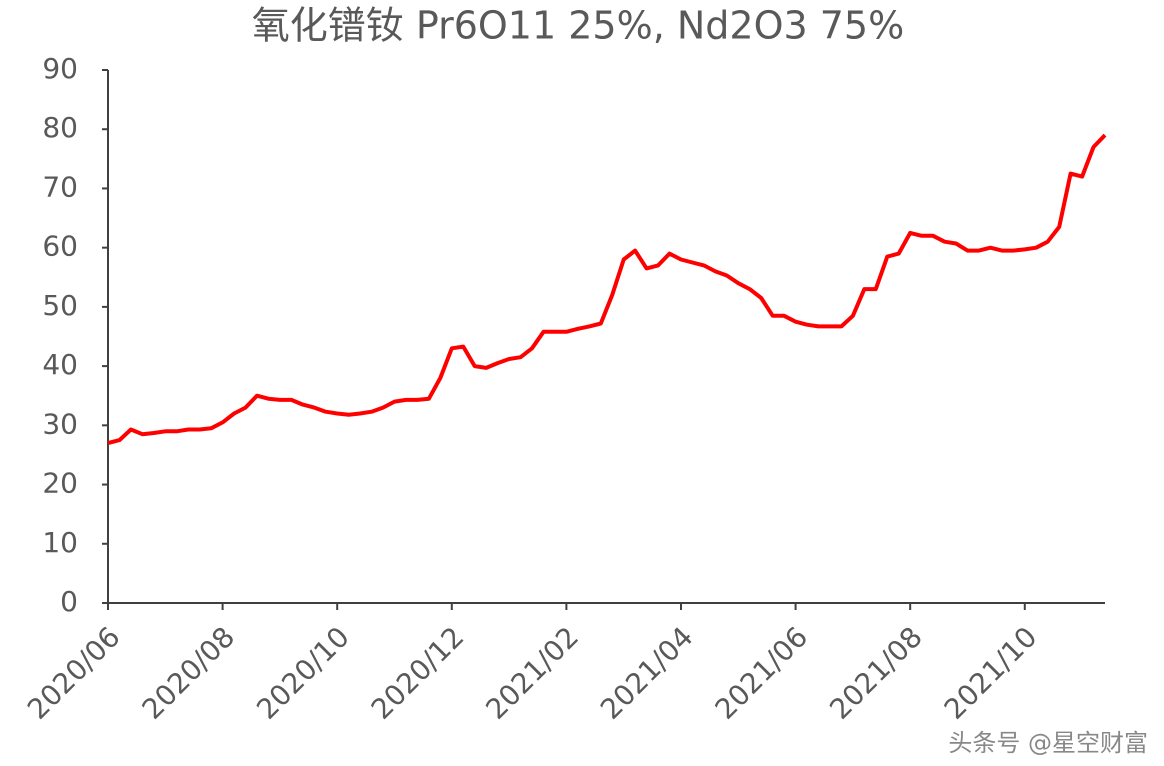 This screenshot has height=766, width=1164. I want to click on x-tick-label: 2021/02, so click(532, 673).